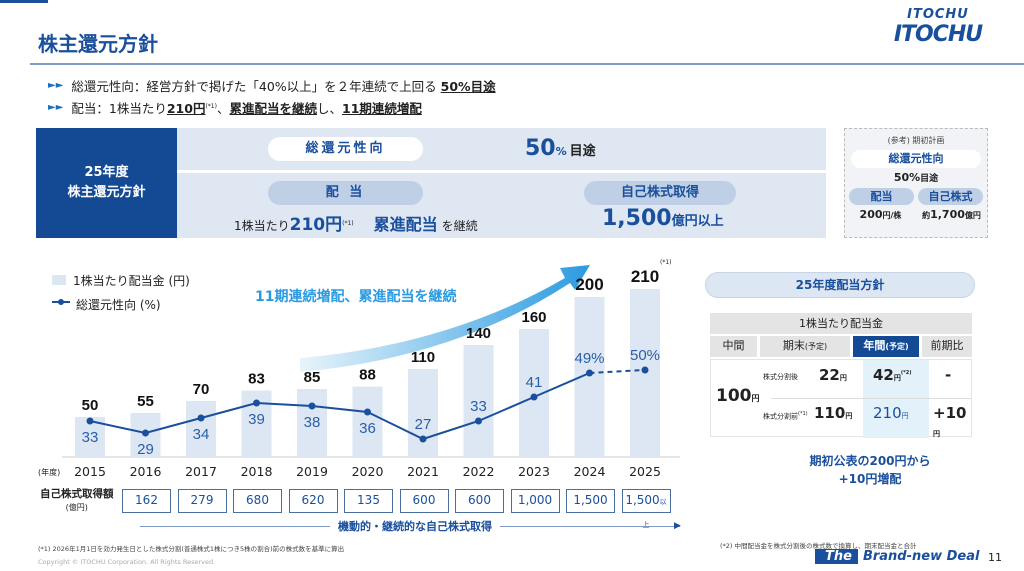  I want to click on arrow-head-icon: ▶, so click(677, 526).